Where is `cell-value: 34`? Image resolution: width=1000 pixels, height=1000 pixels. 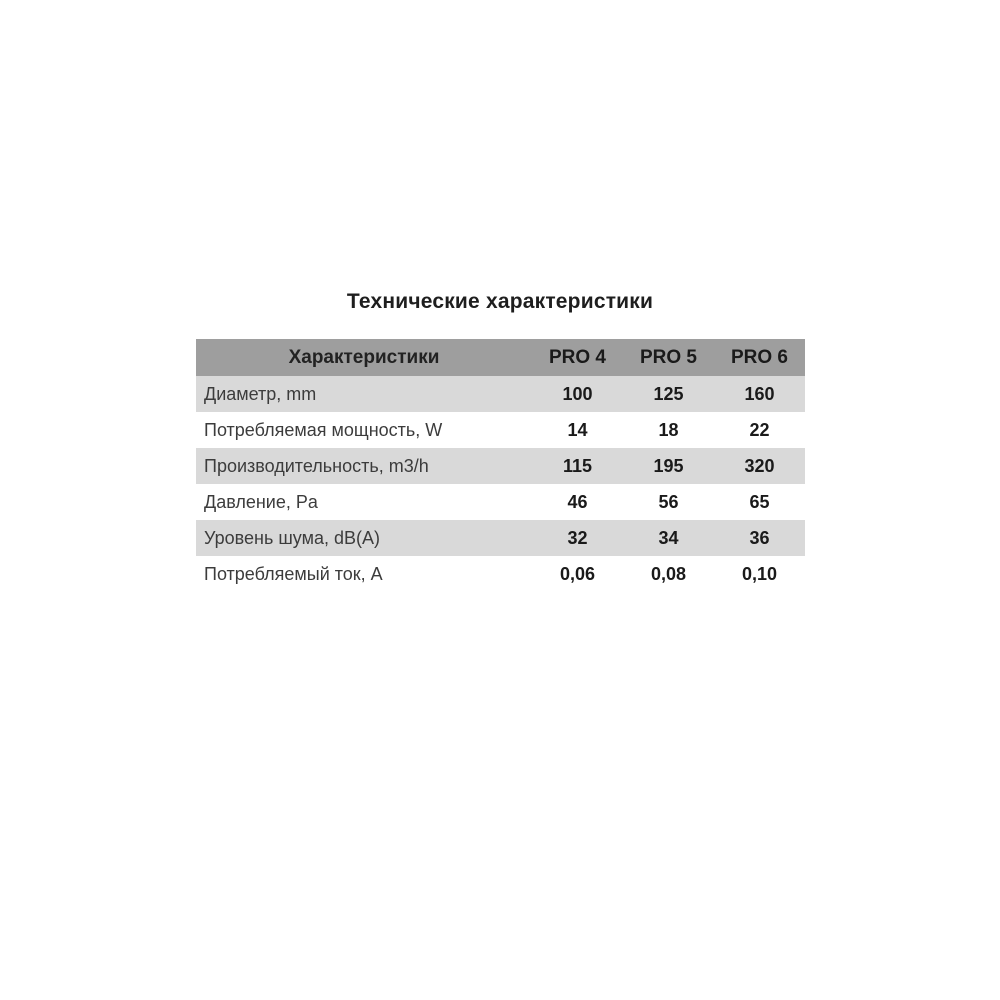 cell-value: 34 is located at coordinates (668, 537).